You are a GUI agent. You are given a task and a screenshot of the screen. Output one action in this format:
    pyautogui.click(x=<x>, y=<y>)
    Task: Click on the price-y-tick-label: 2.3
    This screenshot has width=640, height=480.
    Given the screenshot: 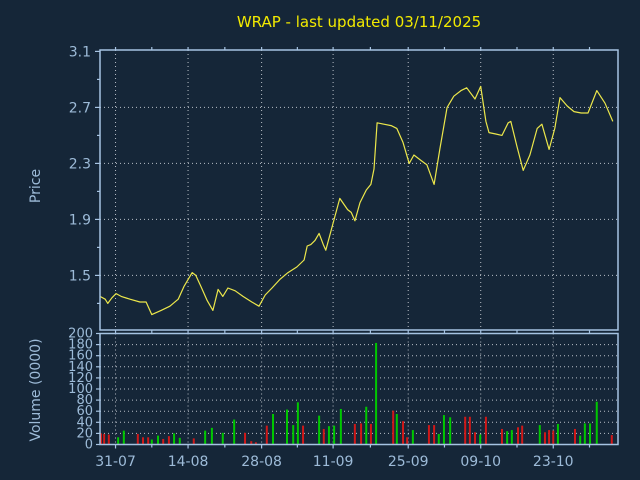 What is the action you would take?
    pyautogui.click(x=80, y=164)
    